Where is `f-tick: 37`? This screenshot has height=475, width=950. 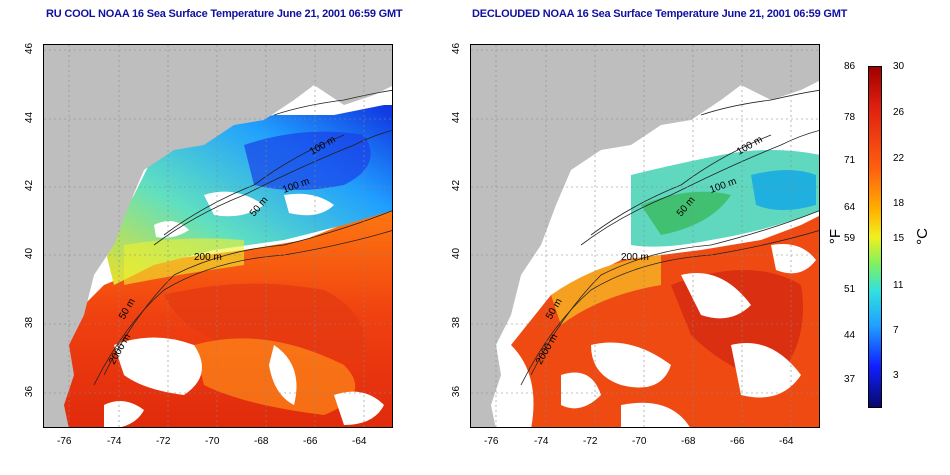
f-tick: 37 is located at coordinates (850, 379).